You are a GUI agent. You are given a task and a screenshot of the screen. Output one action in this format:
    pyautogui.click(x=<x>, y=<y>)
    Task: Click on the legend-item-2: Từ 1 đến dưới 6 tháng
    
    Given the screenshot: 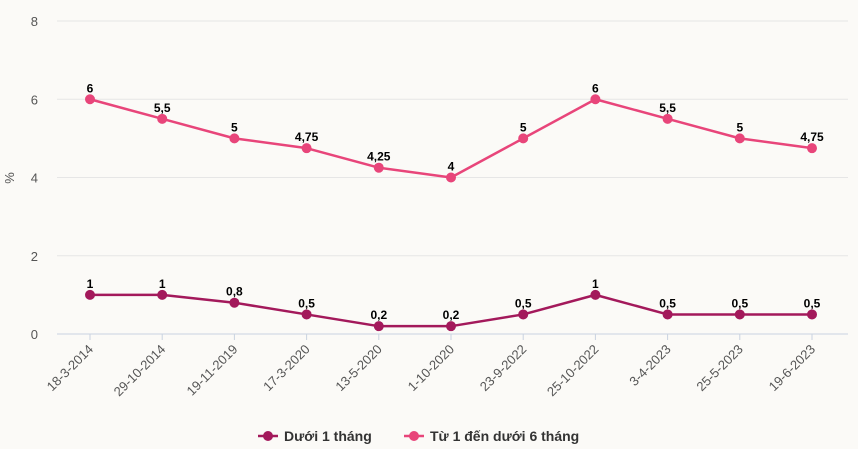 What is the action you would take?
    pyautogui.click(x=491, y=436)
    